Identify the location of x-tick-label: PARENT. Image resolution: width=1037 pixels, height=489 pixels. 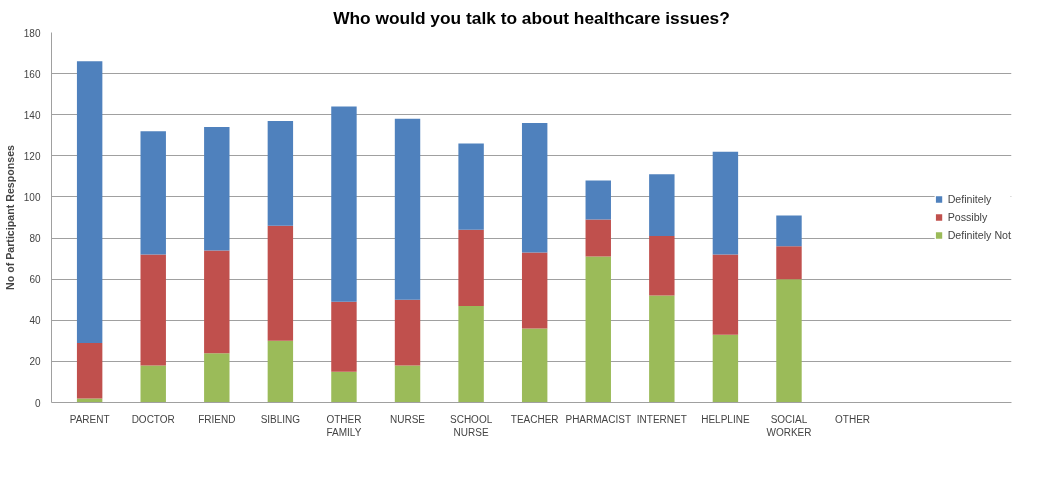
(89, 419).